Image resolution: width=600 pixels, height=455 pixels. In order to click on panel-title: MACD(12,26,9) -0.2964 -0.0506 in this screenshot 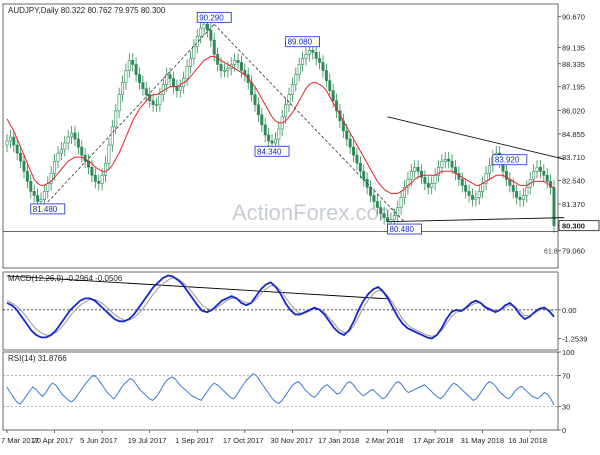, I will do `click(65, 278)`.